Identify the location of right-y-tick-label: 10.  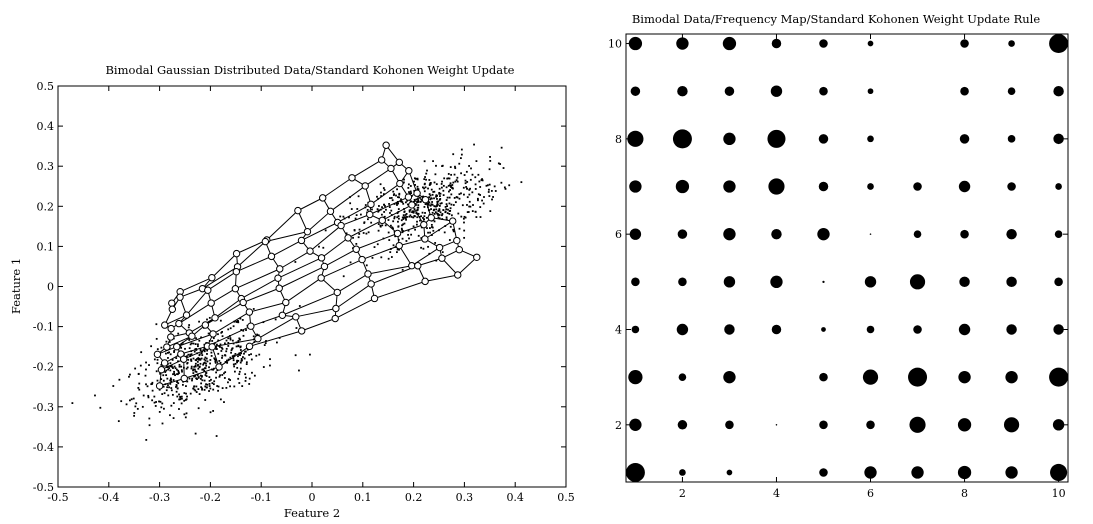
(615, 44).